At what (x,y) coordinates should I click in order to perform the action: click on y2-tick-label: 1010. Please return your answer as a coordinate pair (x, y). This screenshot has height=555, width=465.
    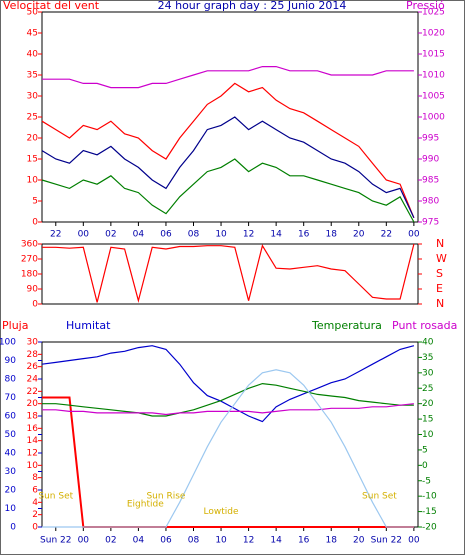
    Looking at the image, I should click on (433, 76).